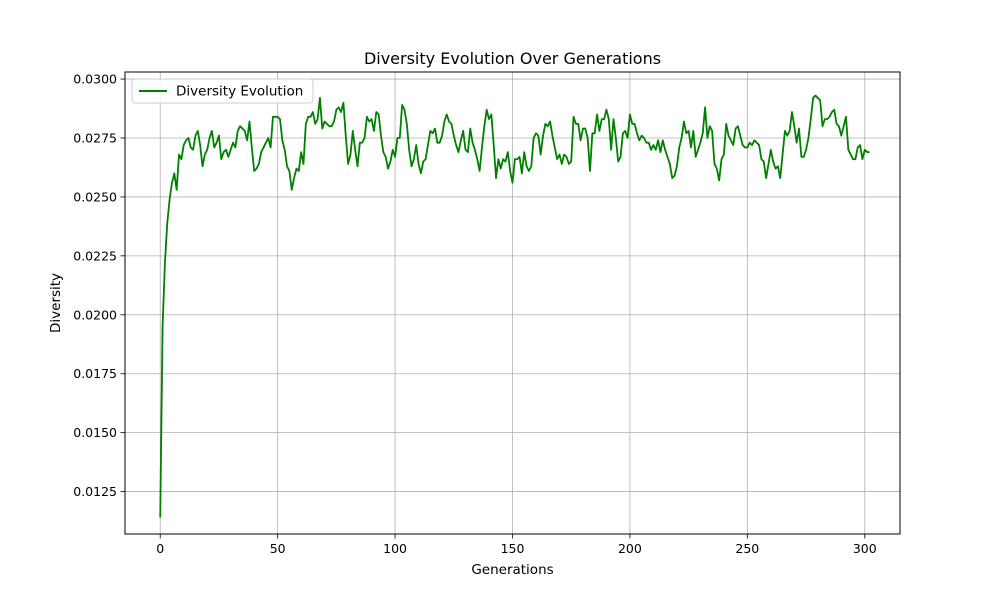 The width and height of the screenshot is (1000, 600). What do you see at coordinates (95, 138) in the screenshot?
I see `y-tick-label: 0.0275` at bounding box center [95, 138].